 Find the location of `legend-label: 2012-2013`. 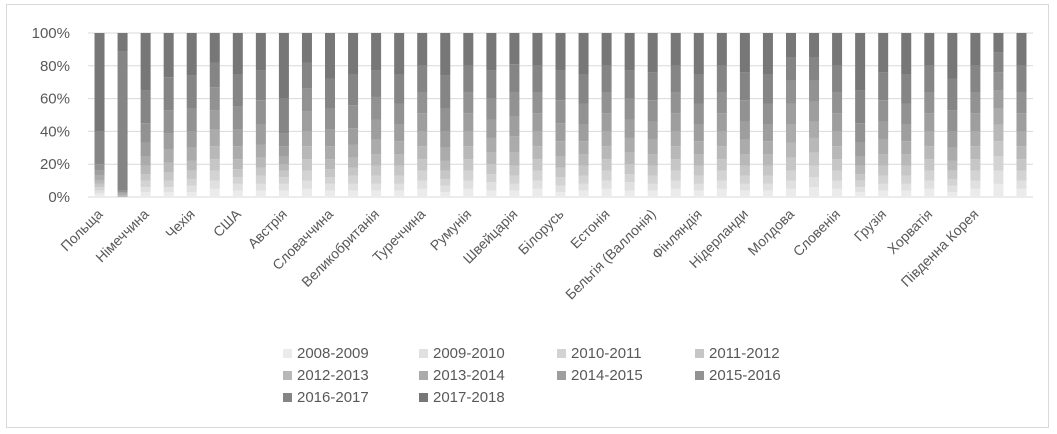

legend-label: 2012-2013 is located at coordinates (333, 375).